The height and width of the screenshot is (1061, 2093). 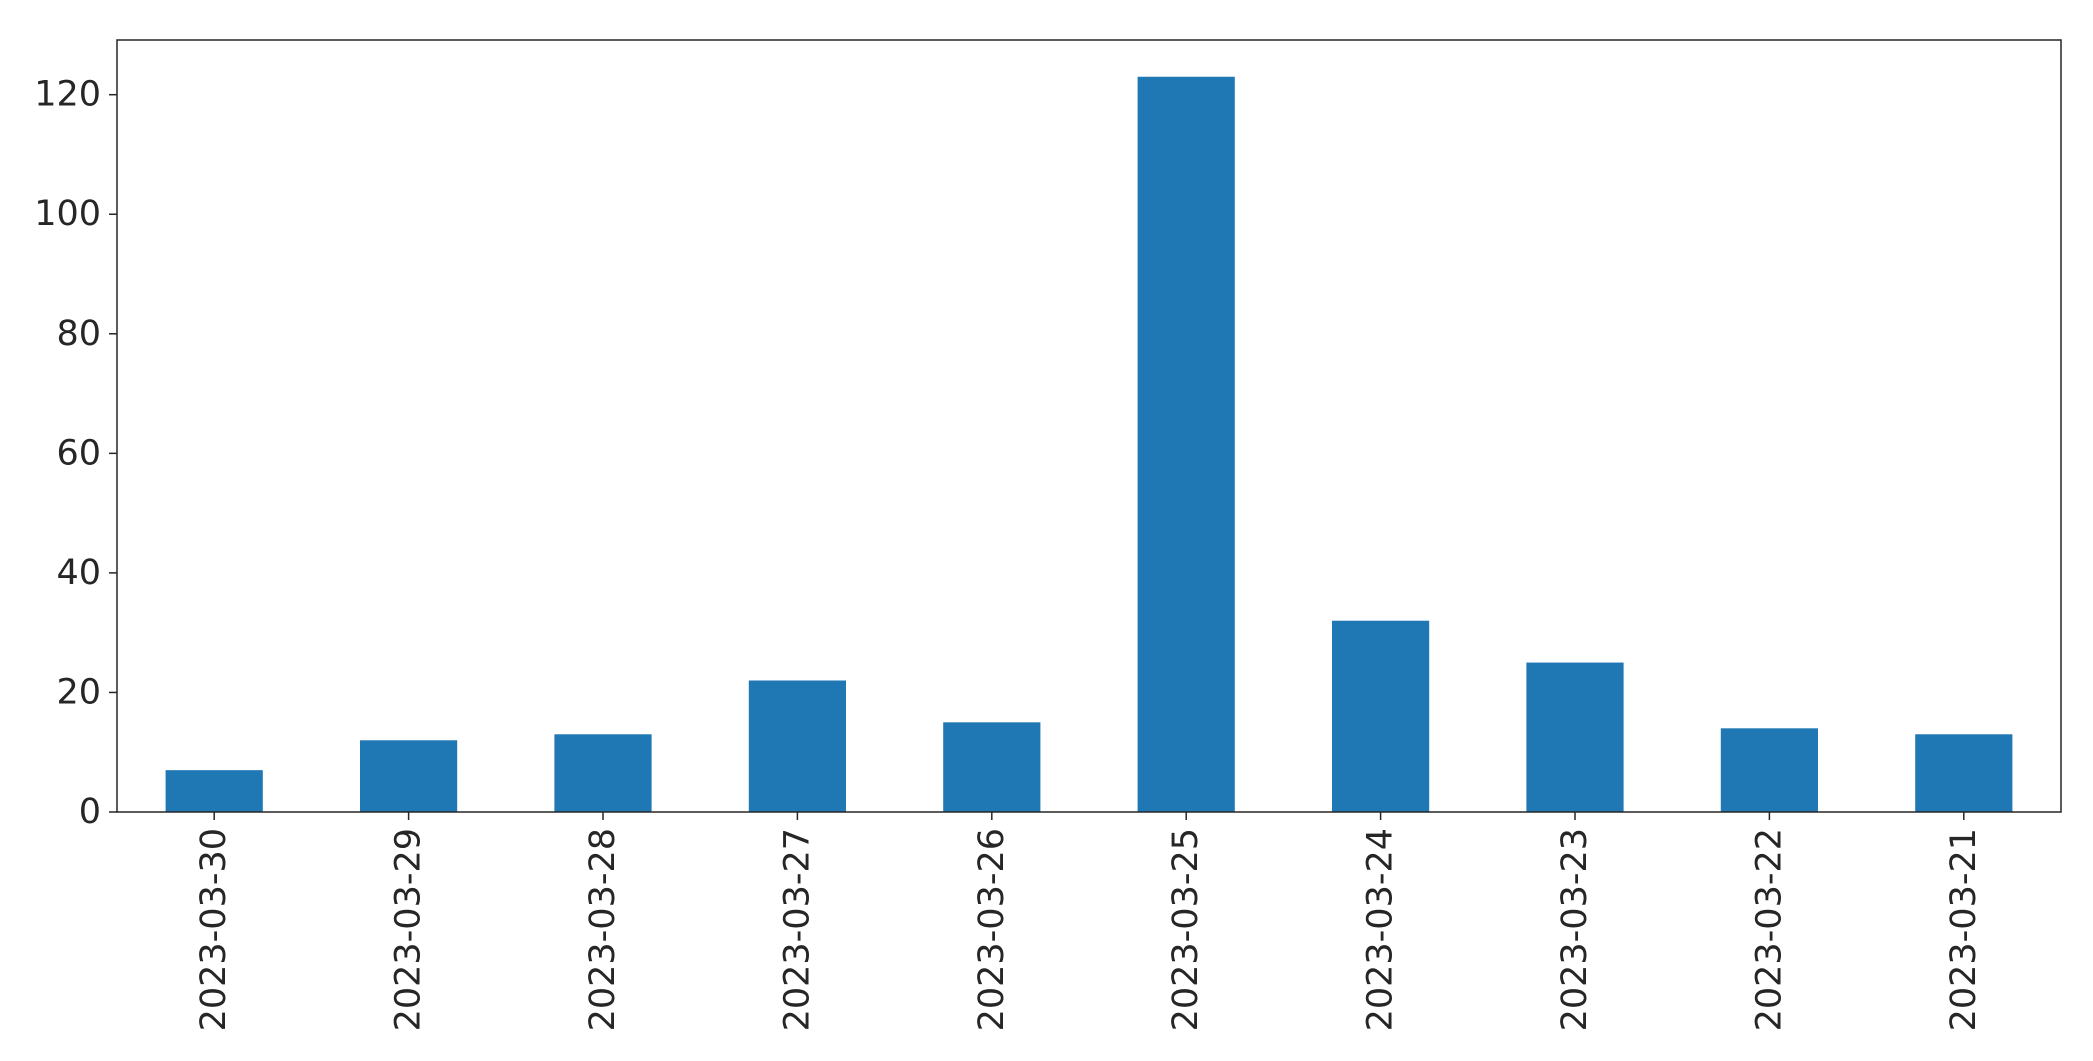 What do you see at coordinates (409, 929) in the screenshot?
I see `x-tick-label: 2023-03-29` at bounding box center [409, 929].